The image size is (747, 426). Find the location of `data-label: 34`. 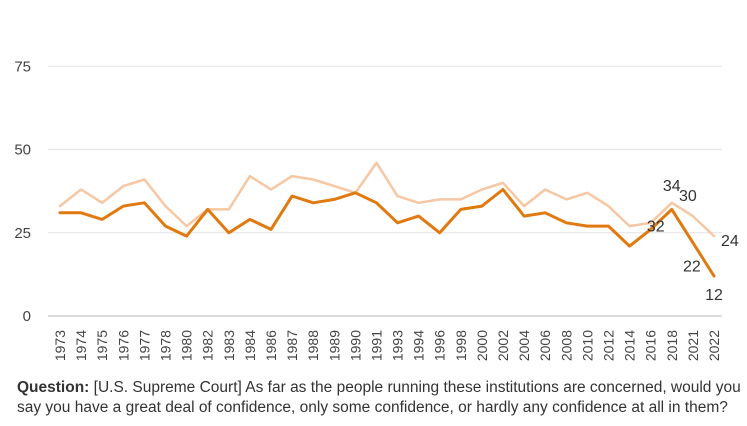

data-label: 34 is located at coordinates (672, 186).